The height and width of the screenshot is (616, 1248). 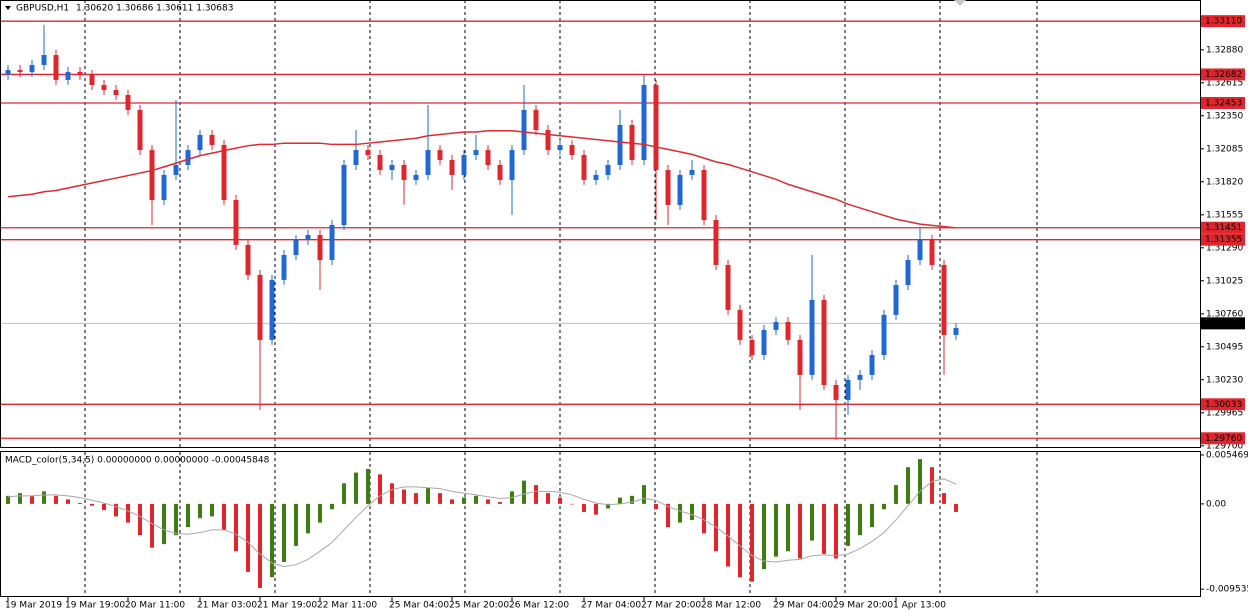 What do you see at coordinates (919, 606) in the screenshot?
I see `x-tick-label: 1 Apr 13:00` at bounding box center [919, 606].